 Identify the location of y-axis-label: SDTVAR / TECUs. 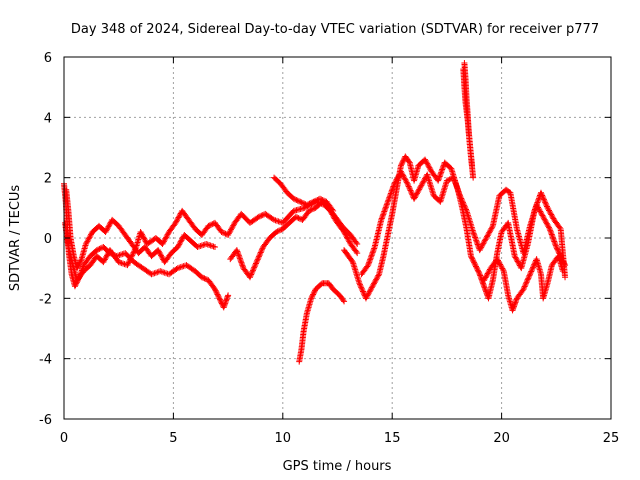
(15, 238).